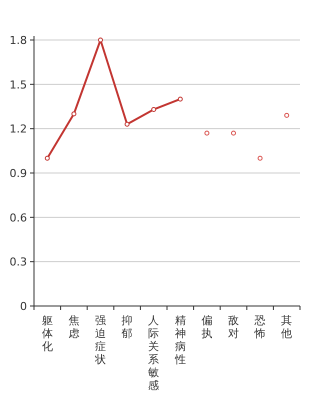 This screenshot has height=400, width=334. I want to click on x-tick-label: 抑郁, so click(127, 327).